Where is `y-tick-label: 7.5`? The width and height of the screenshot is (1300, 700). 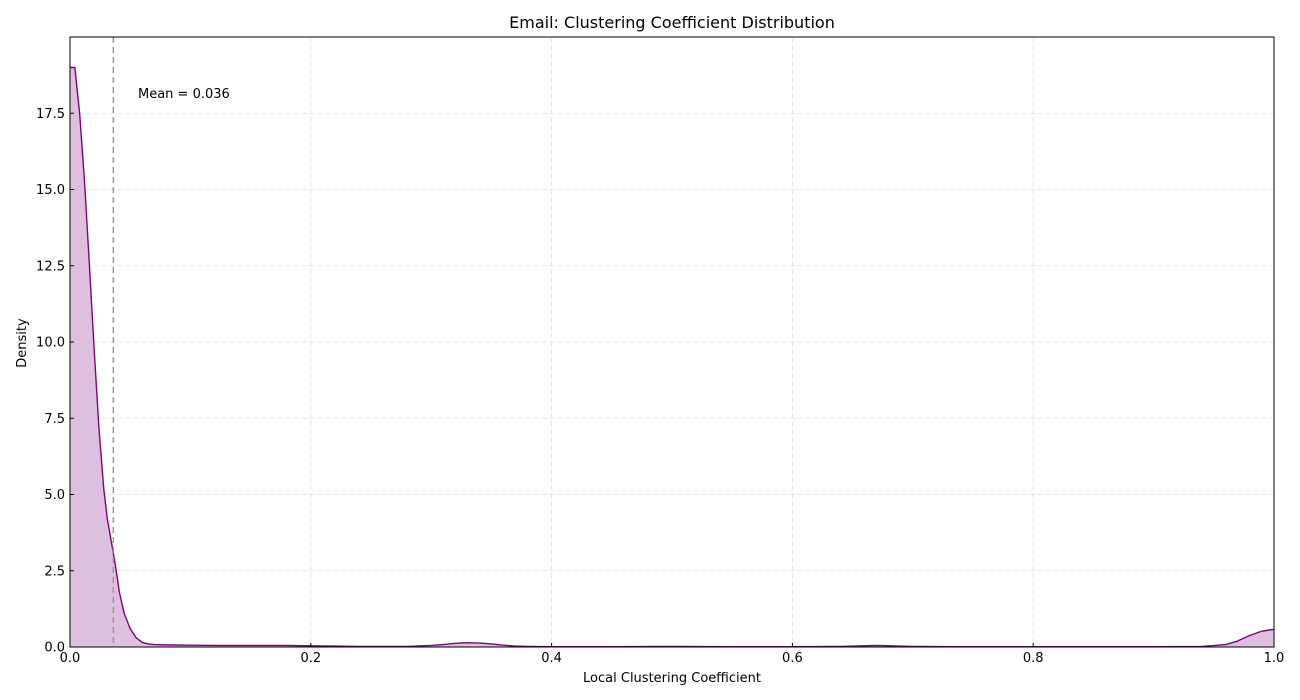 y-tick-label: 7.5 is located at coordinates (54, 419).